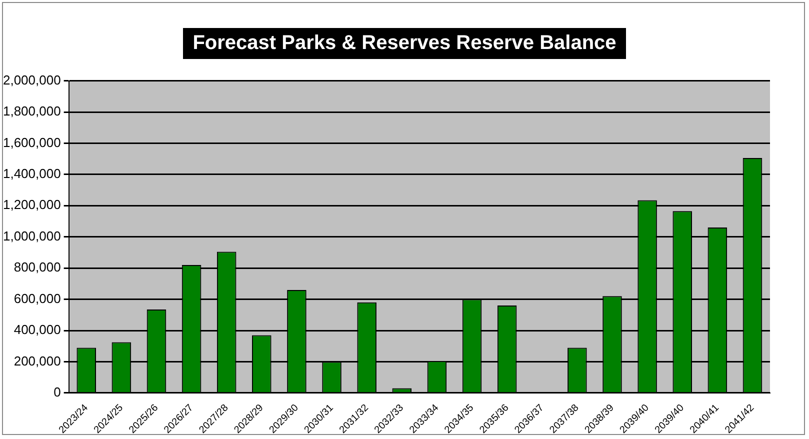 This screenshot has height=439, width=809. Describe the element at coordinates (37, 360) in the screenshot. I see `y-tick-label: 200,000` at that location.